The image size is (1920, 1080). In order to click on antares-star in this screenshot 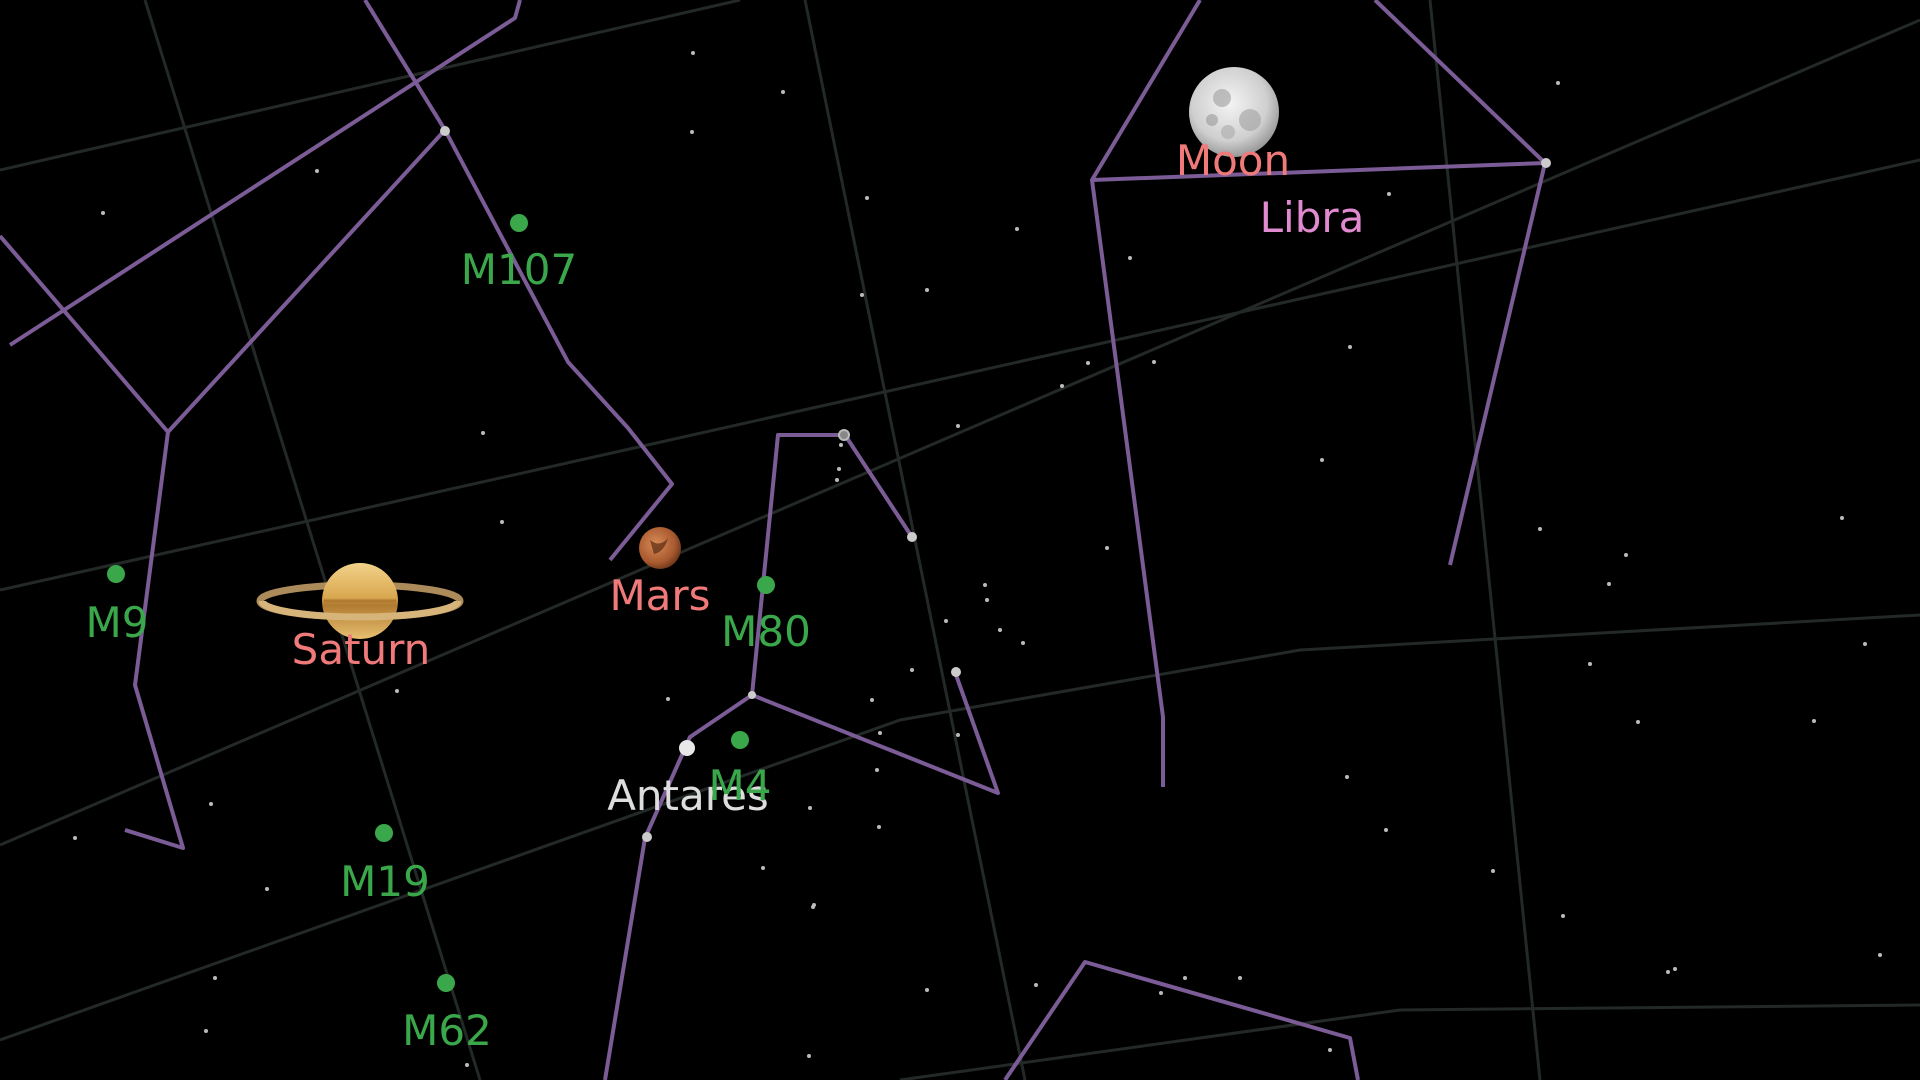, I will do `click(687, 748)`.